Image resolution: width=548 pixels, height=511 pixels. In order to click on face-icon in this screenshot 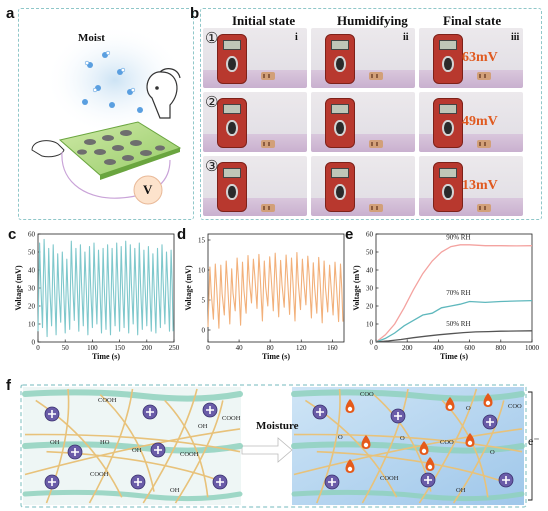, I will do `click(163, 93)`.